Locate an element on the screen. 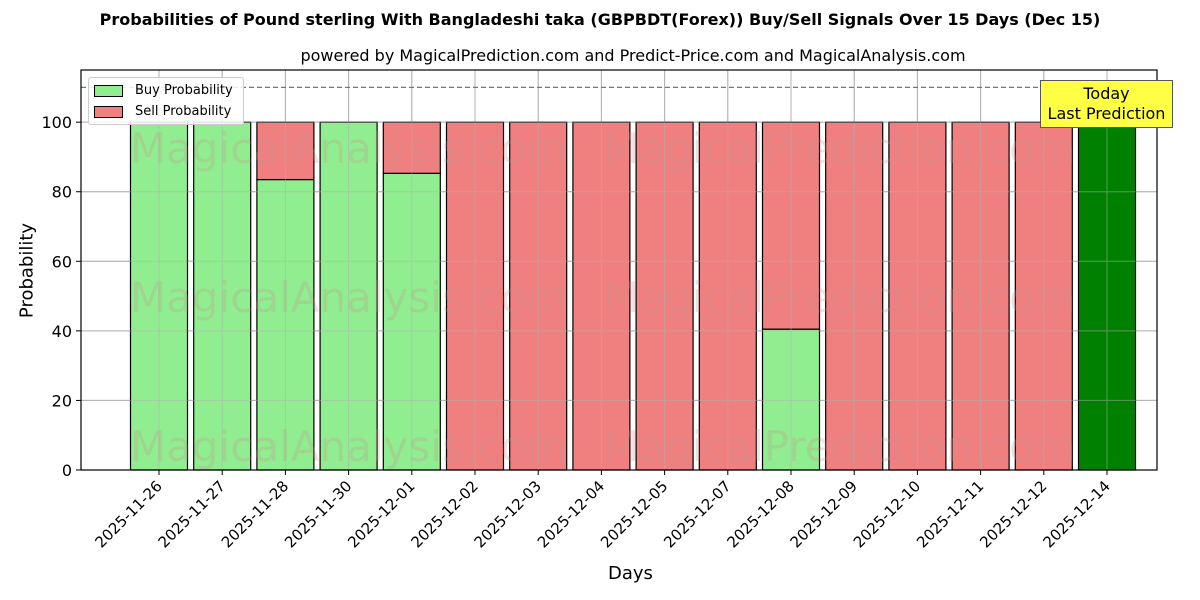 This screenshot has height=600, width=1200. today-annotation-line1: Today is located at coordinates (1106, 93).